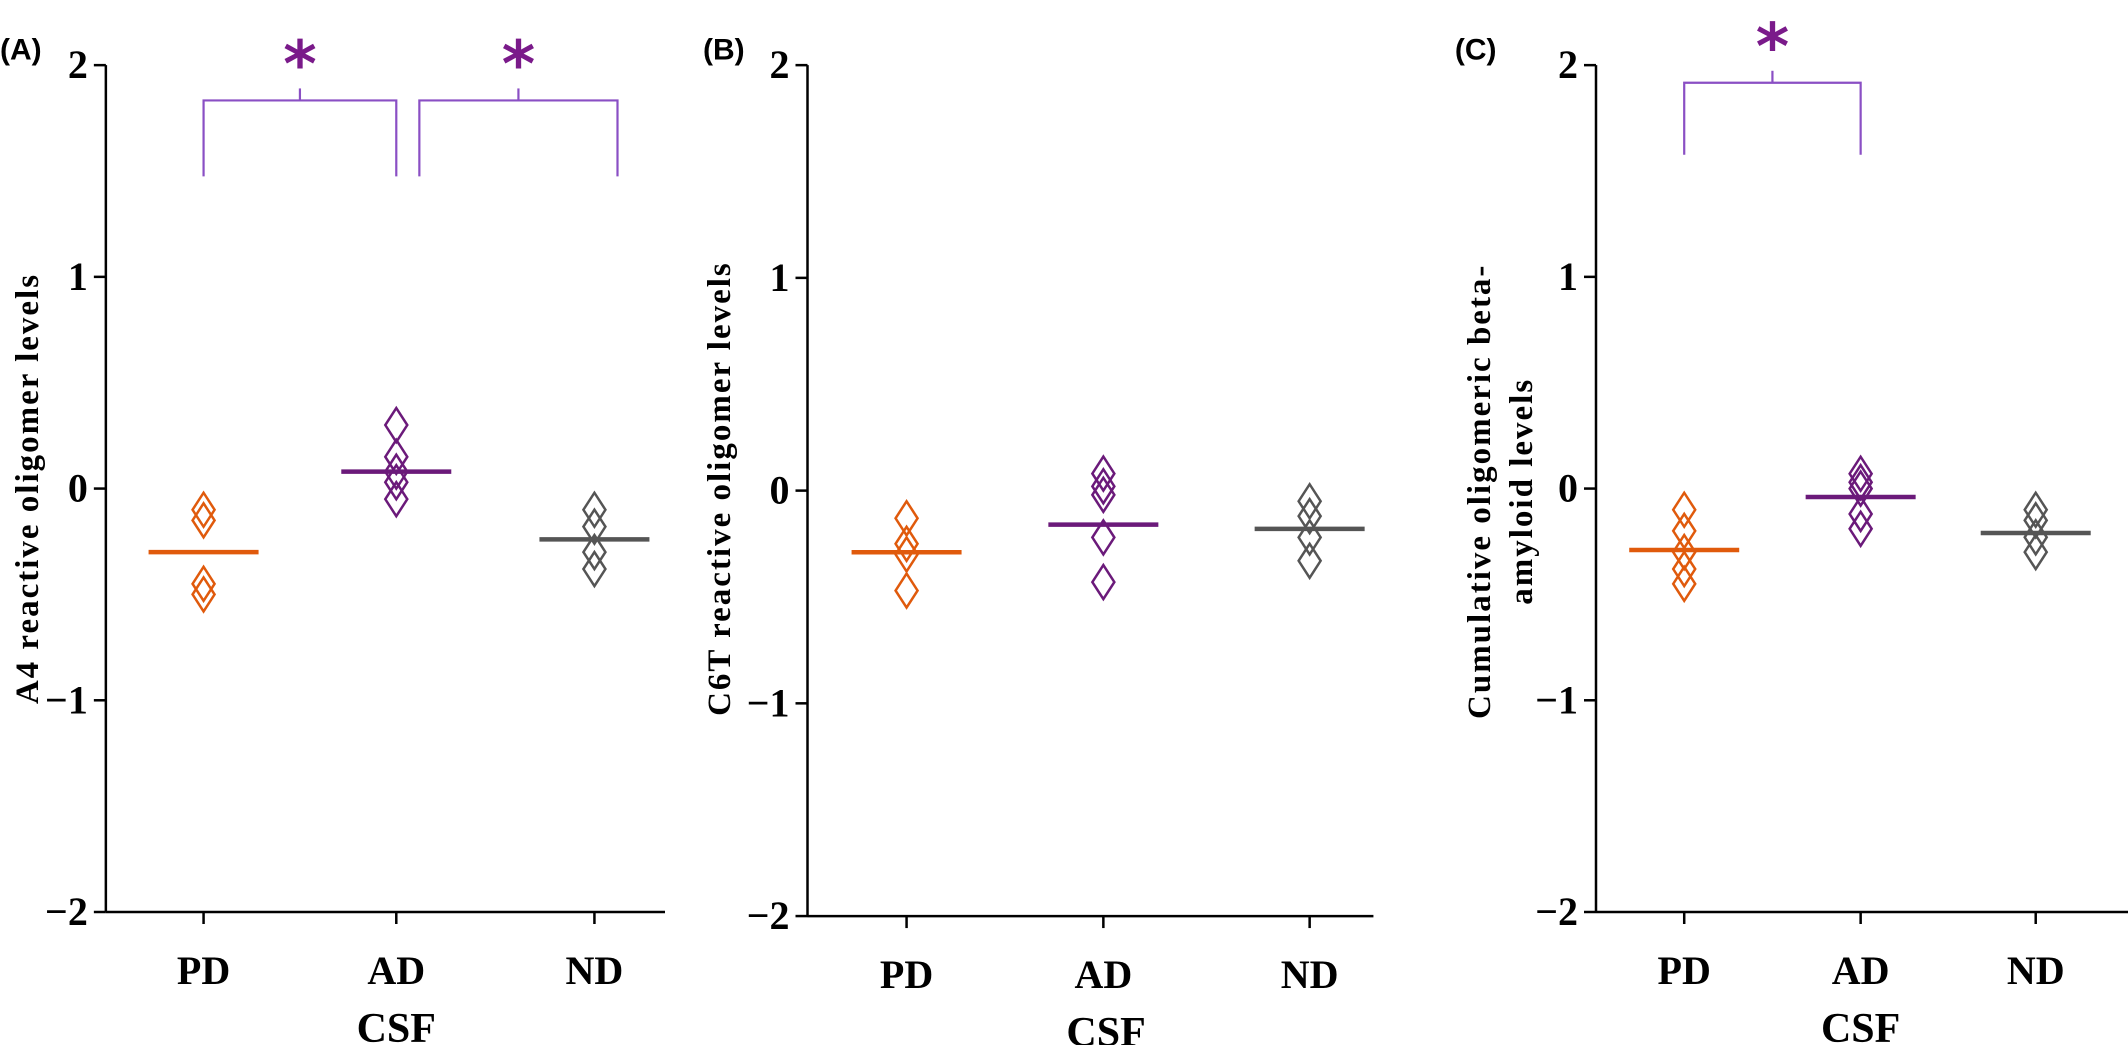  Describe the element at coordinates (28, 488) in the screenshot. I see `y-axis-title: A4 reactive oligomer levels` at that location.